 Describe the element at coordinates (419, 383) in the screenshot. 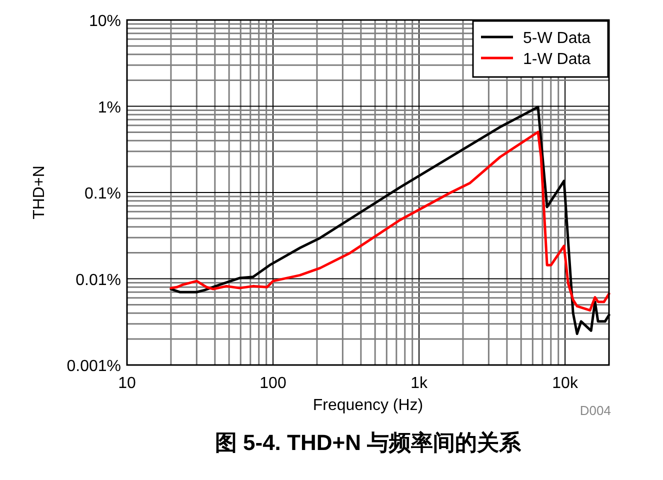

I see `x-tick-label: 1k` at that location.